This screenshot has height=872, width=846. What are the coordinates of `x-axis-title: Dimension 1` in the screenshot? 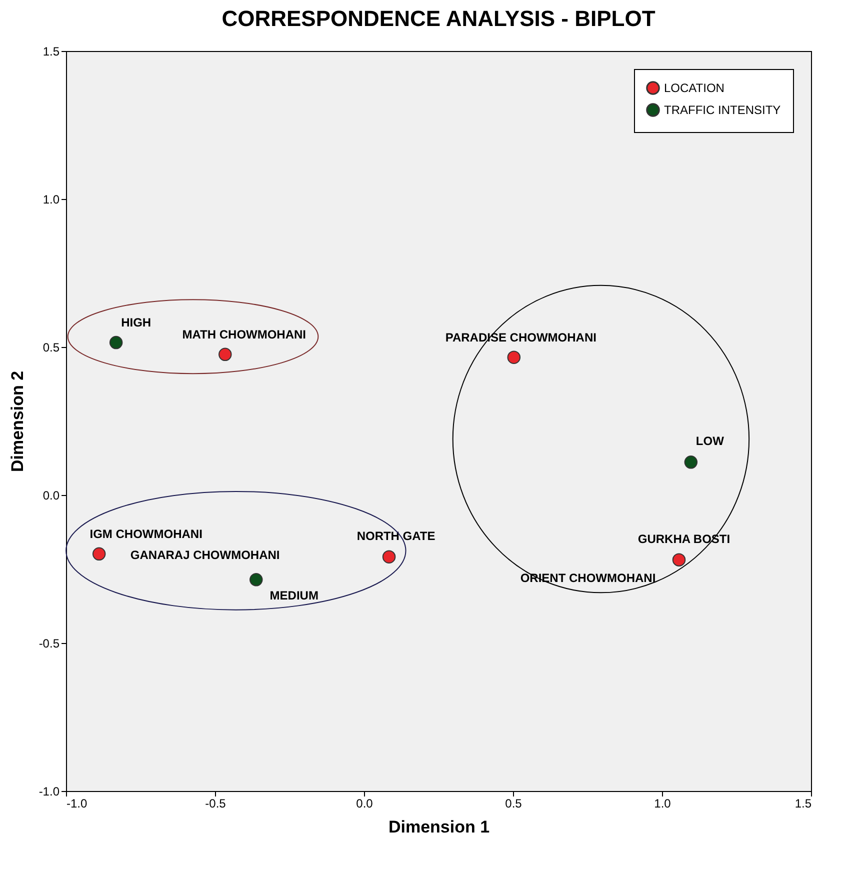 It's located at (439, 827).